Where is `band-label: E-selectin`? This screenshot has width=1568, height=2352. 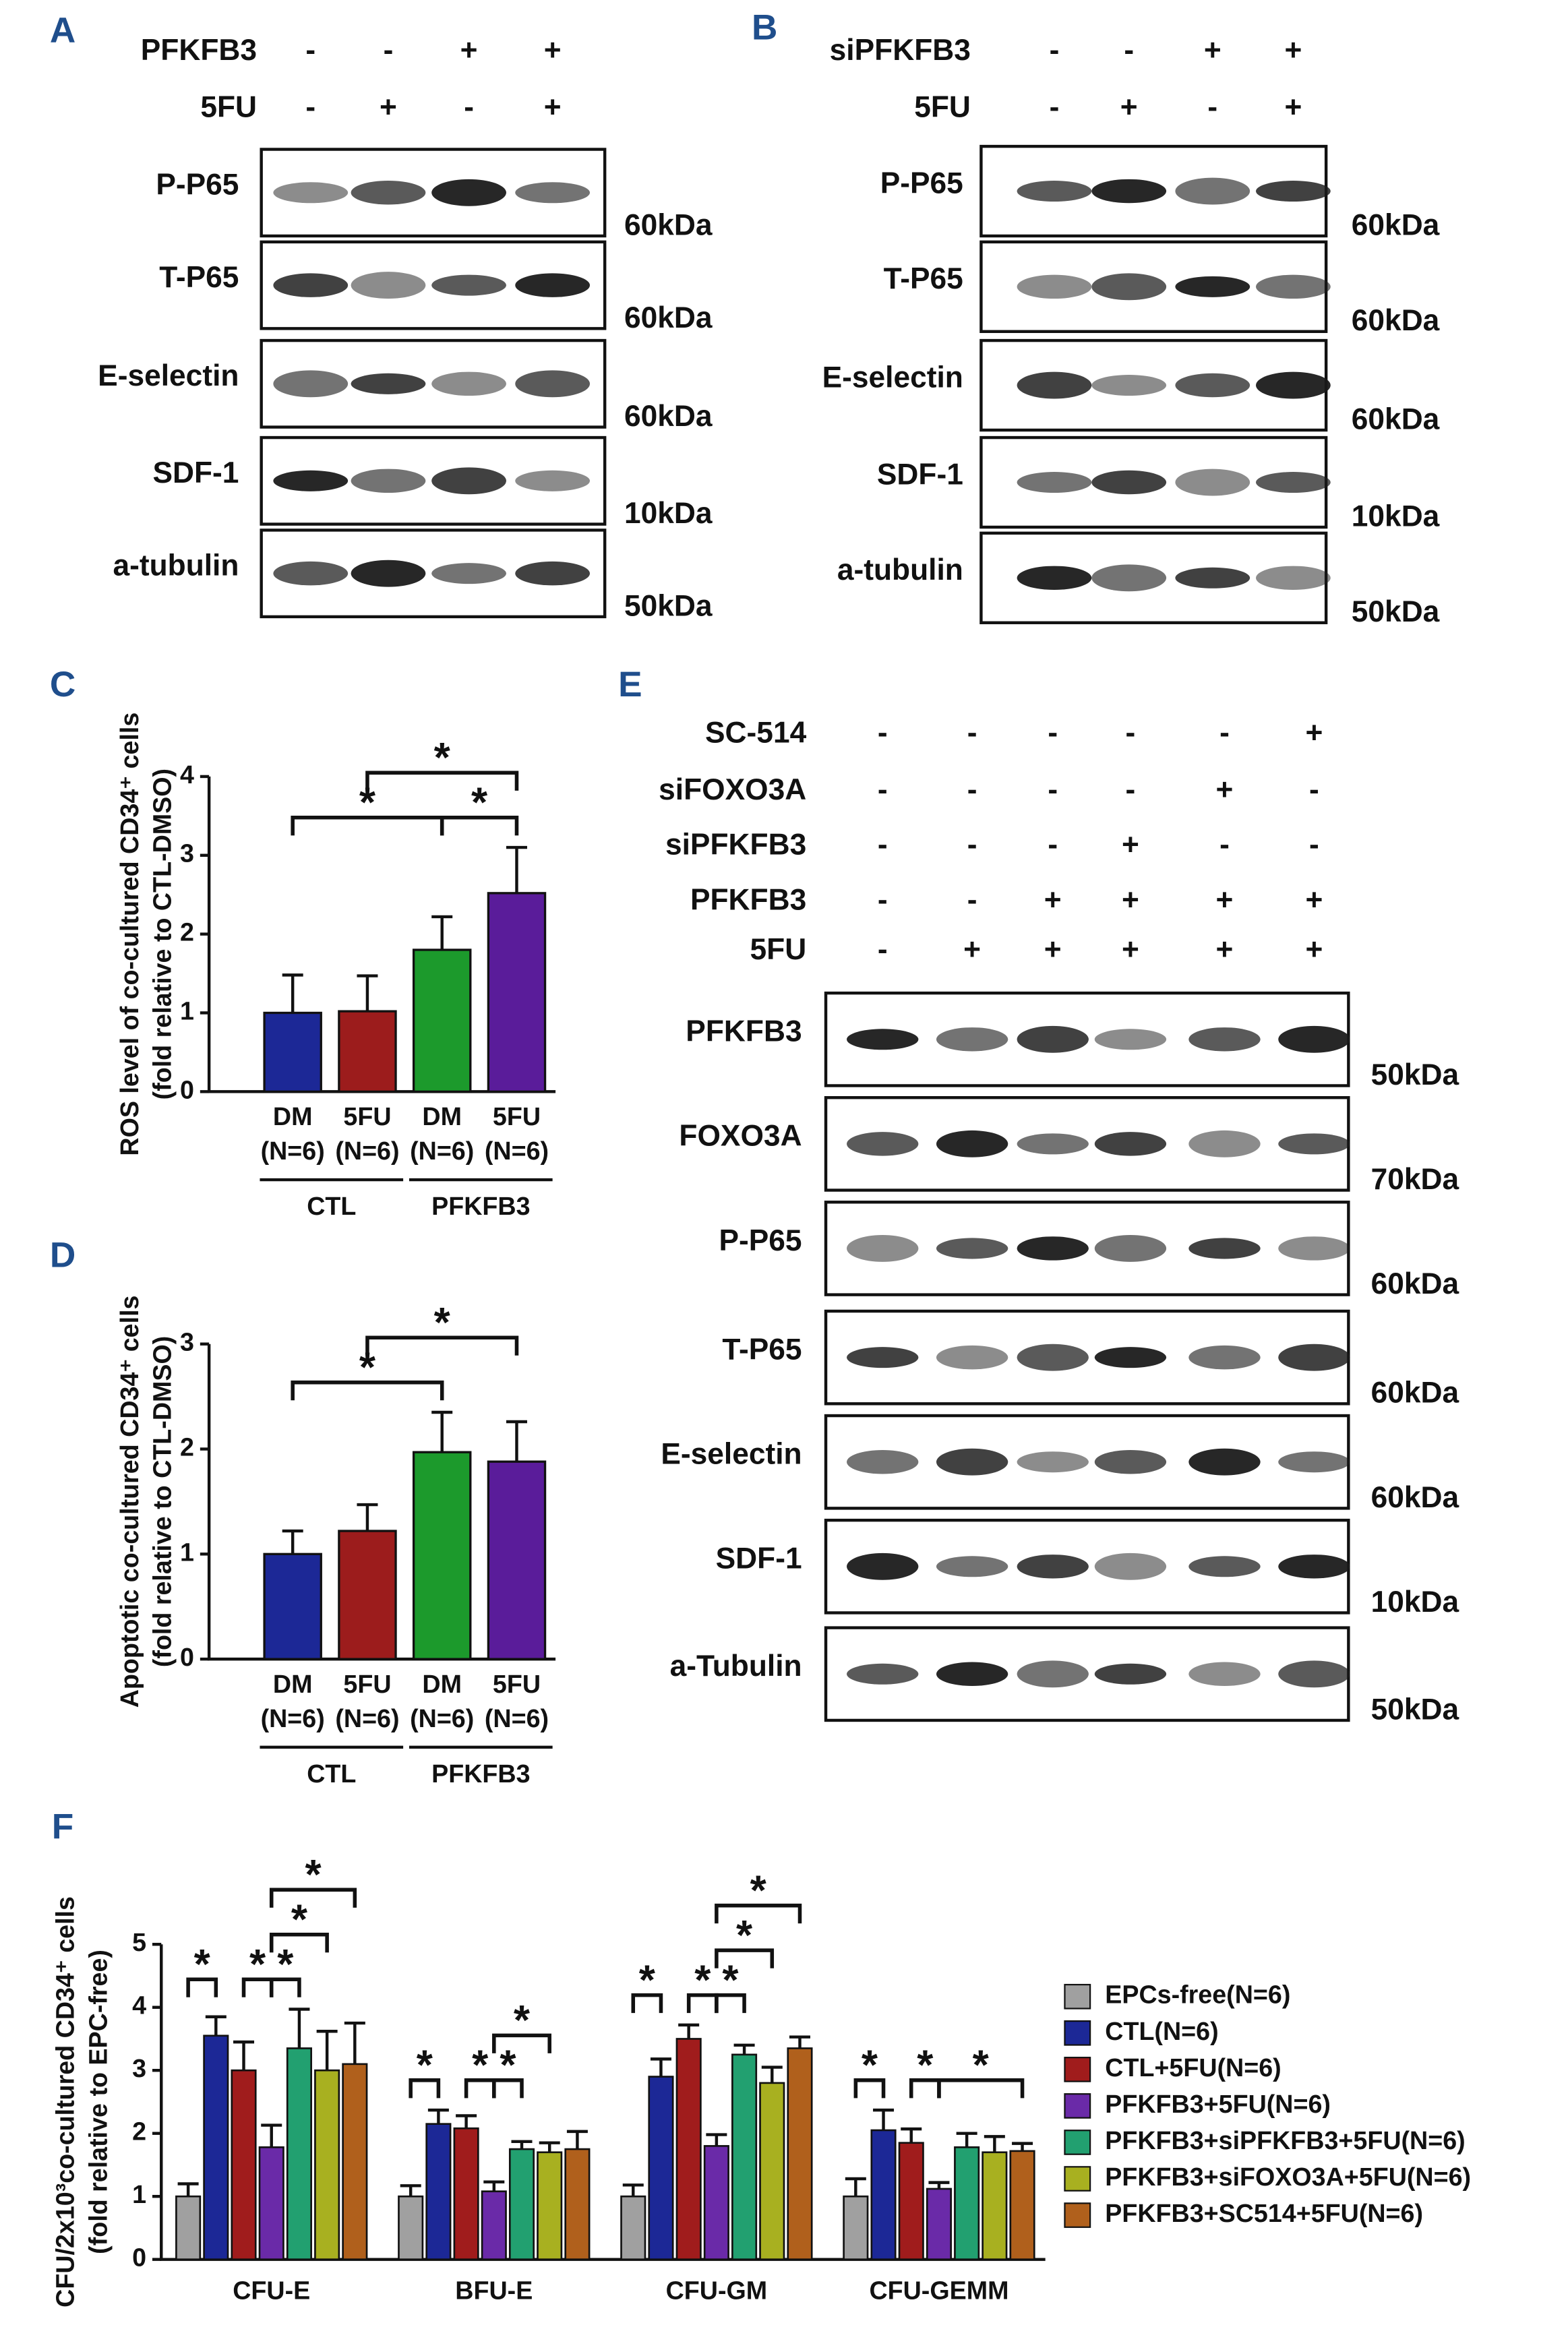 band-label: E-selectin is located at coordinates (168, 375).